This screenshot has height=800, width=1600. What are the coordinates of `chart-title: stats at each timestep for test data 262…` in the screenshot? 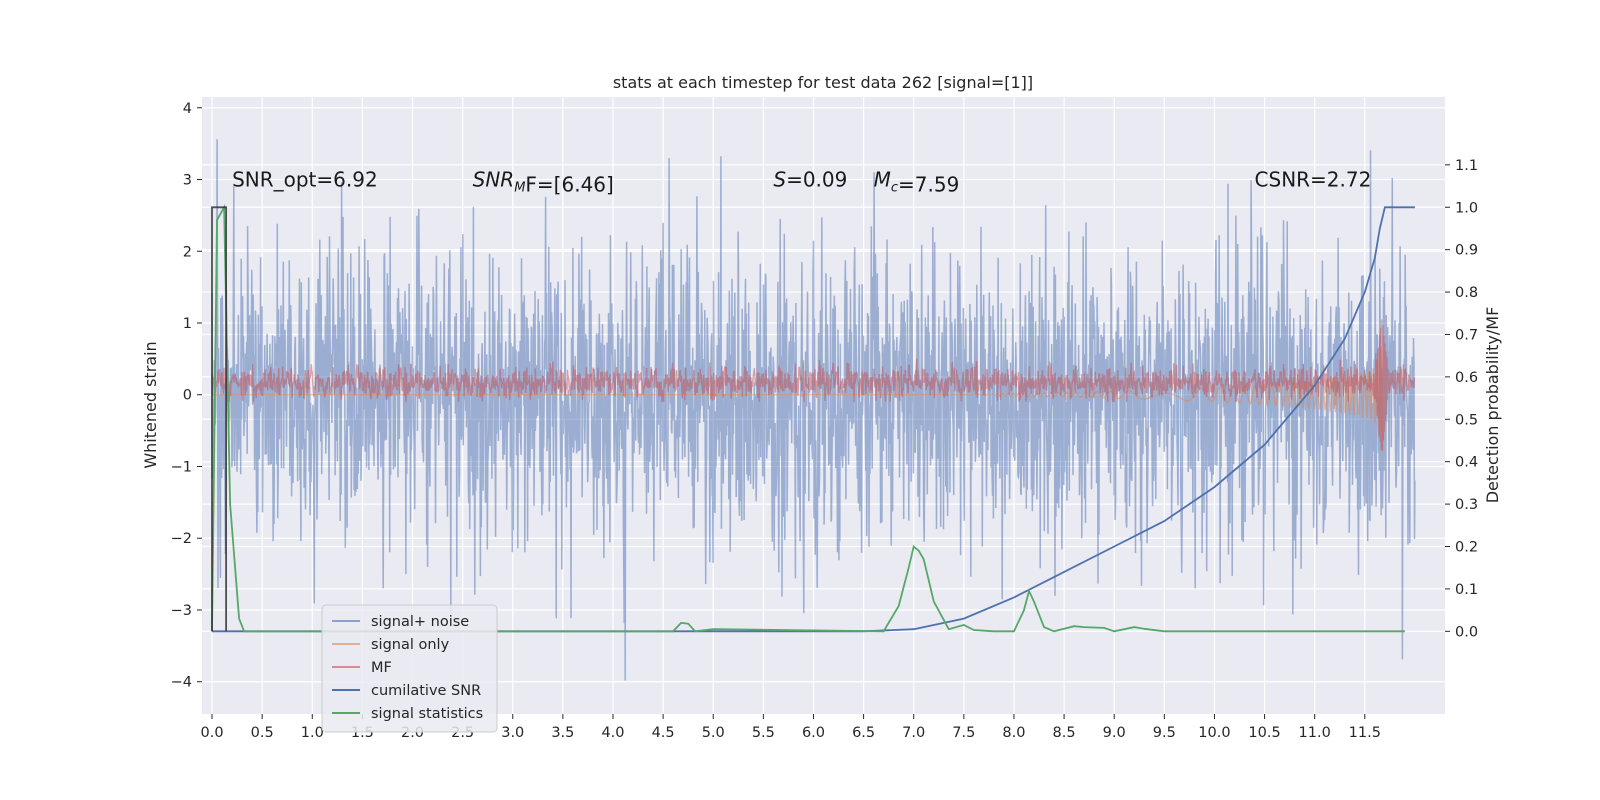 It's located at (823, 82).